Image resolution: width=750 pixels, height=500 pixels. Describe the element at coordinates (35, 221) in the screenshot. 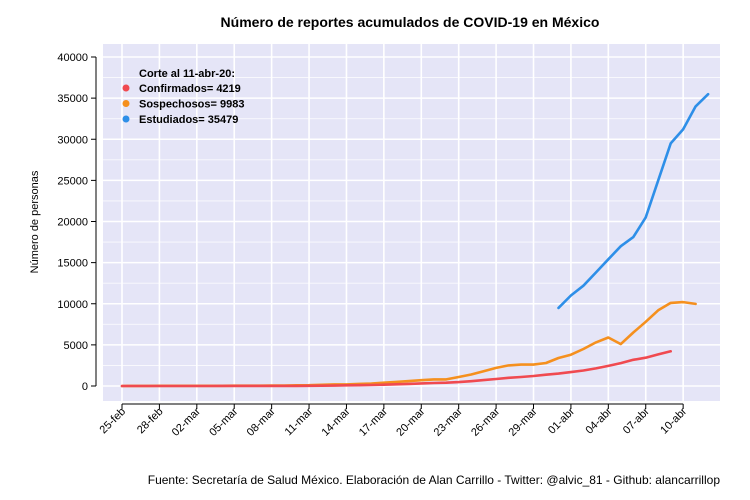

I see `y-axis-title: Número de personas` at that location.